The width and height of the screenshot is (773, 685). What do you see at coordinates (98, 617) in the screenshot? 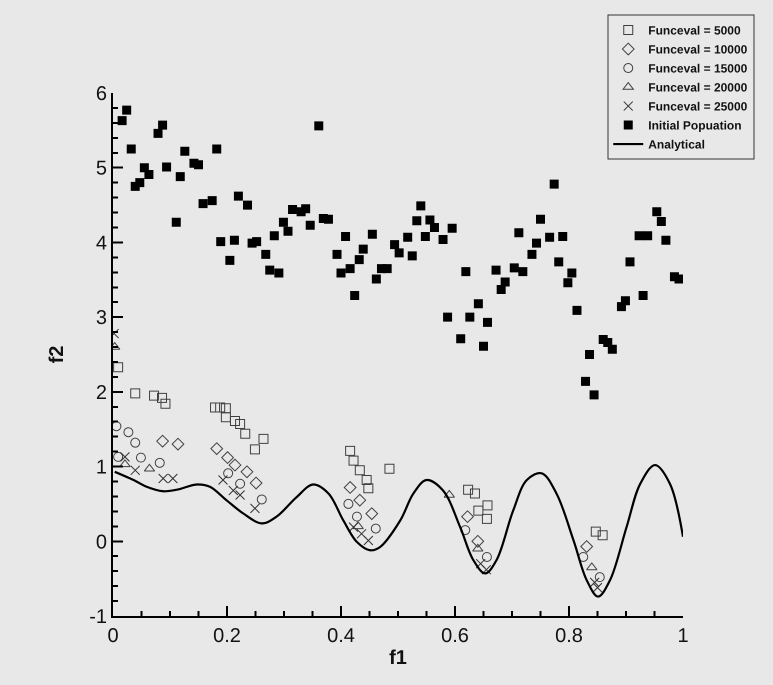
I see `y-tick-label: -1` at bounding box center [98, 617].